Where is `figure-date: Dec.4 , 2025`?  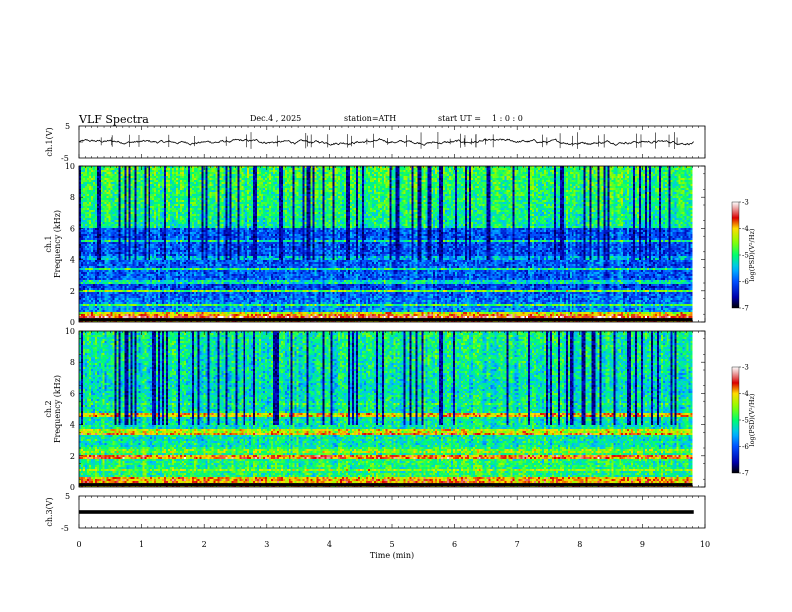
figure-date: Dec.4 , 2025 is located at coordinates (276, 118).